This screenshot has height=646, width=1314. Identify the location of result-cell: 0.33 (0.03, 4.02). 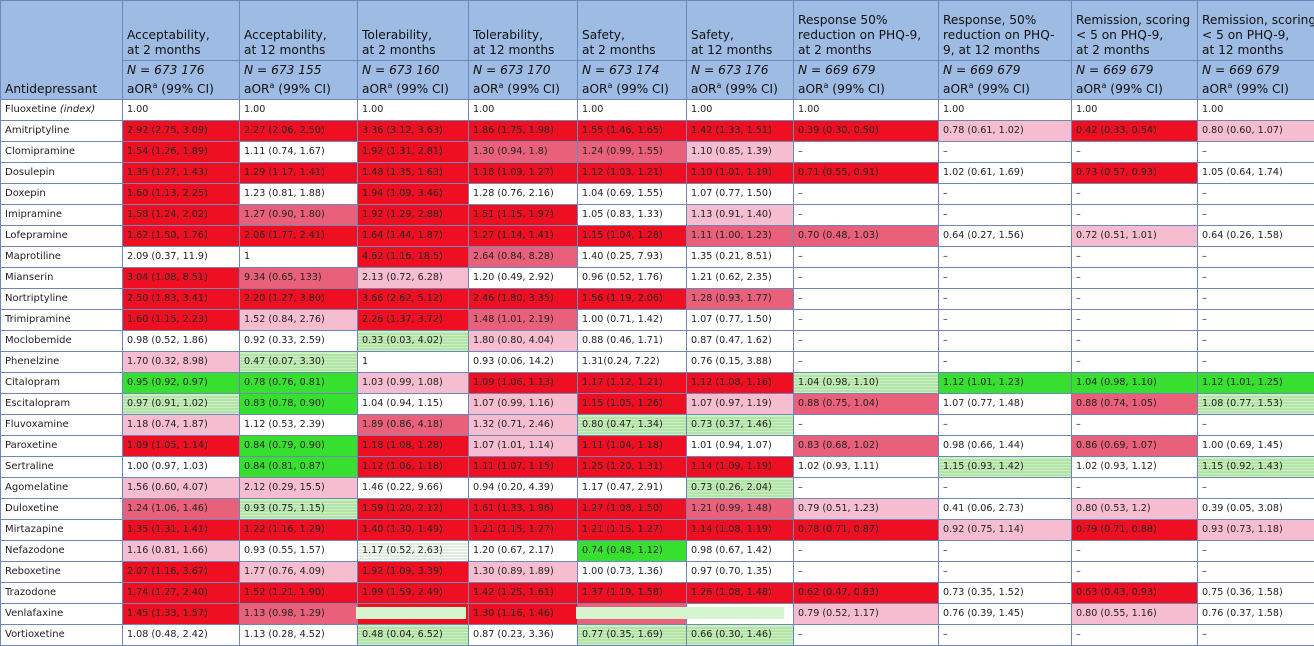
(413, 341).